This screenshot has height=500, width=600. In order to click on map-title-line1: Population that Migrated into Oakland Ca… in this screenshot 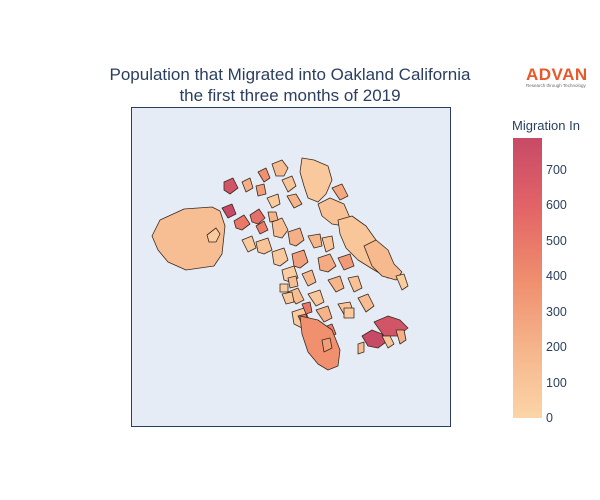, I will do `click(290, 74)`.